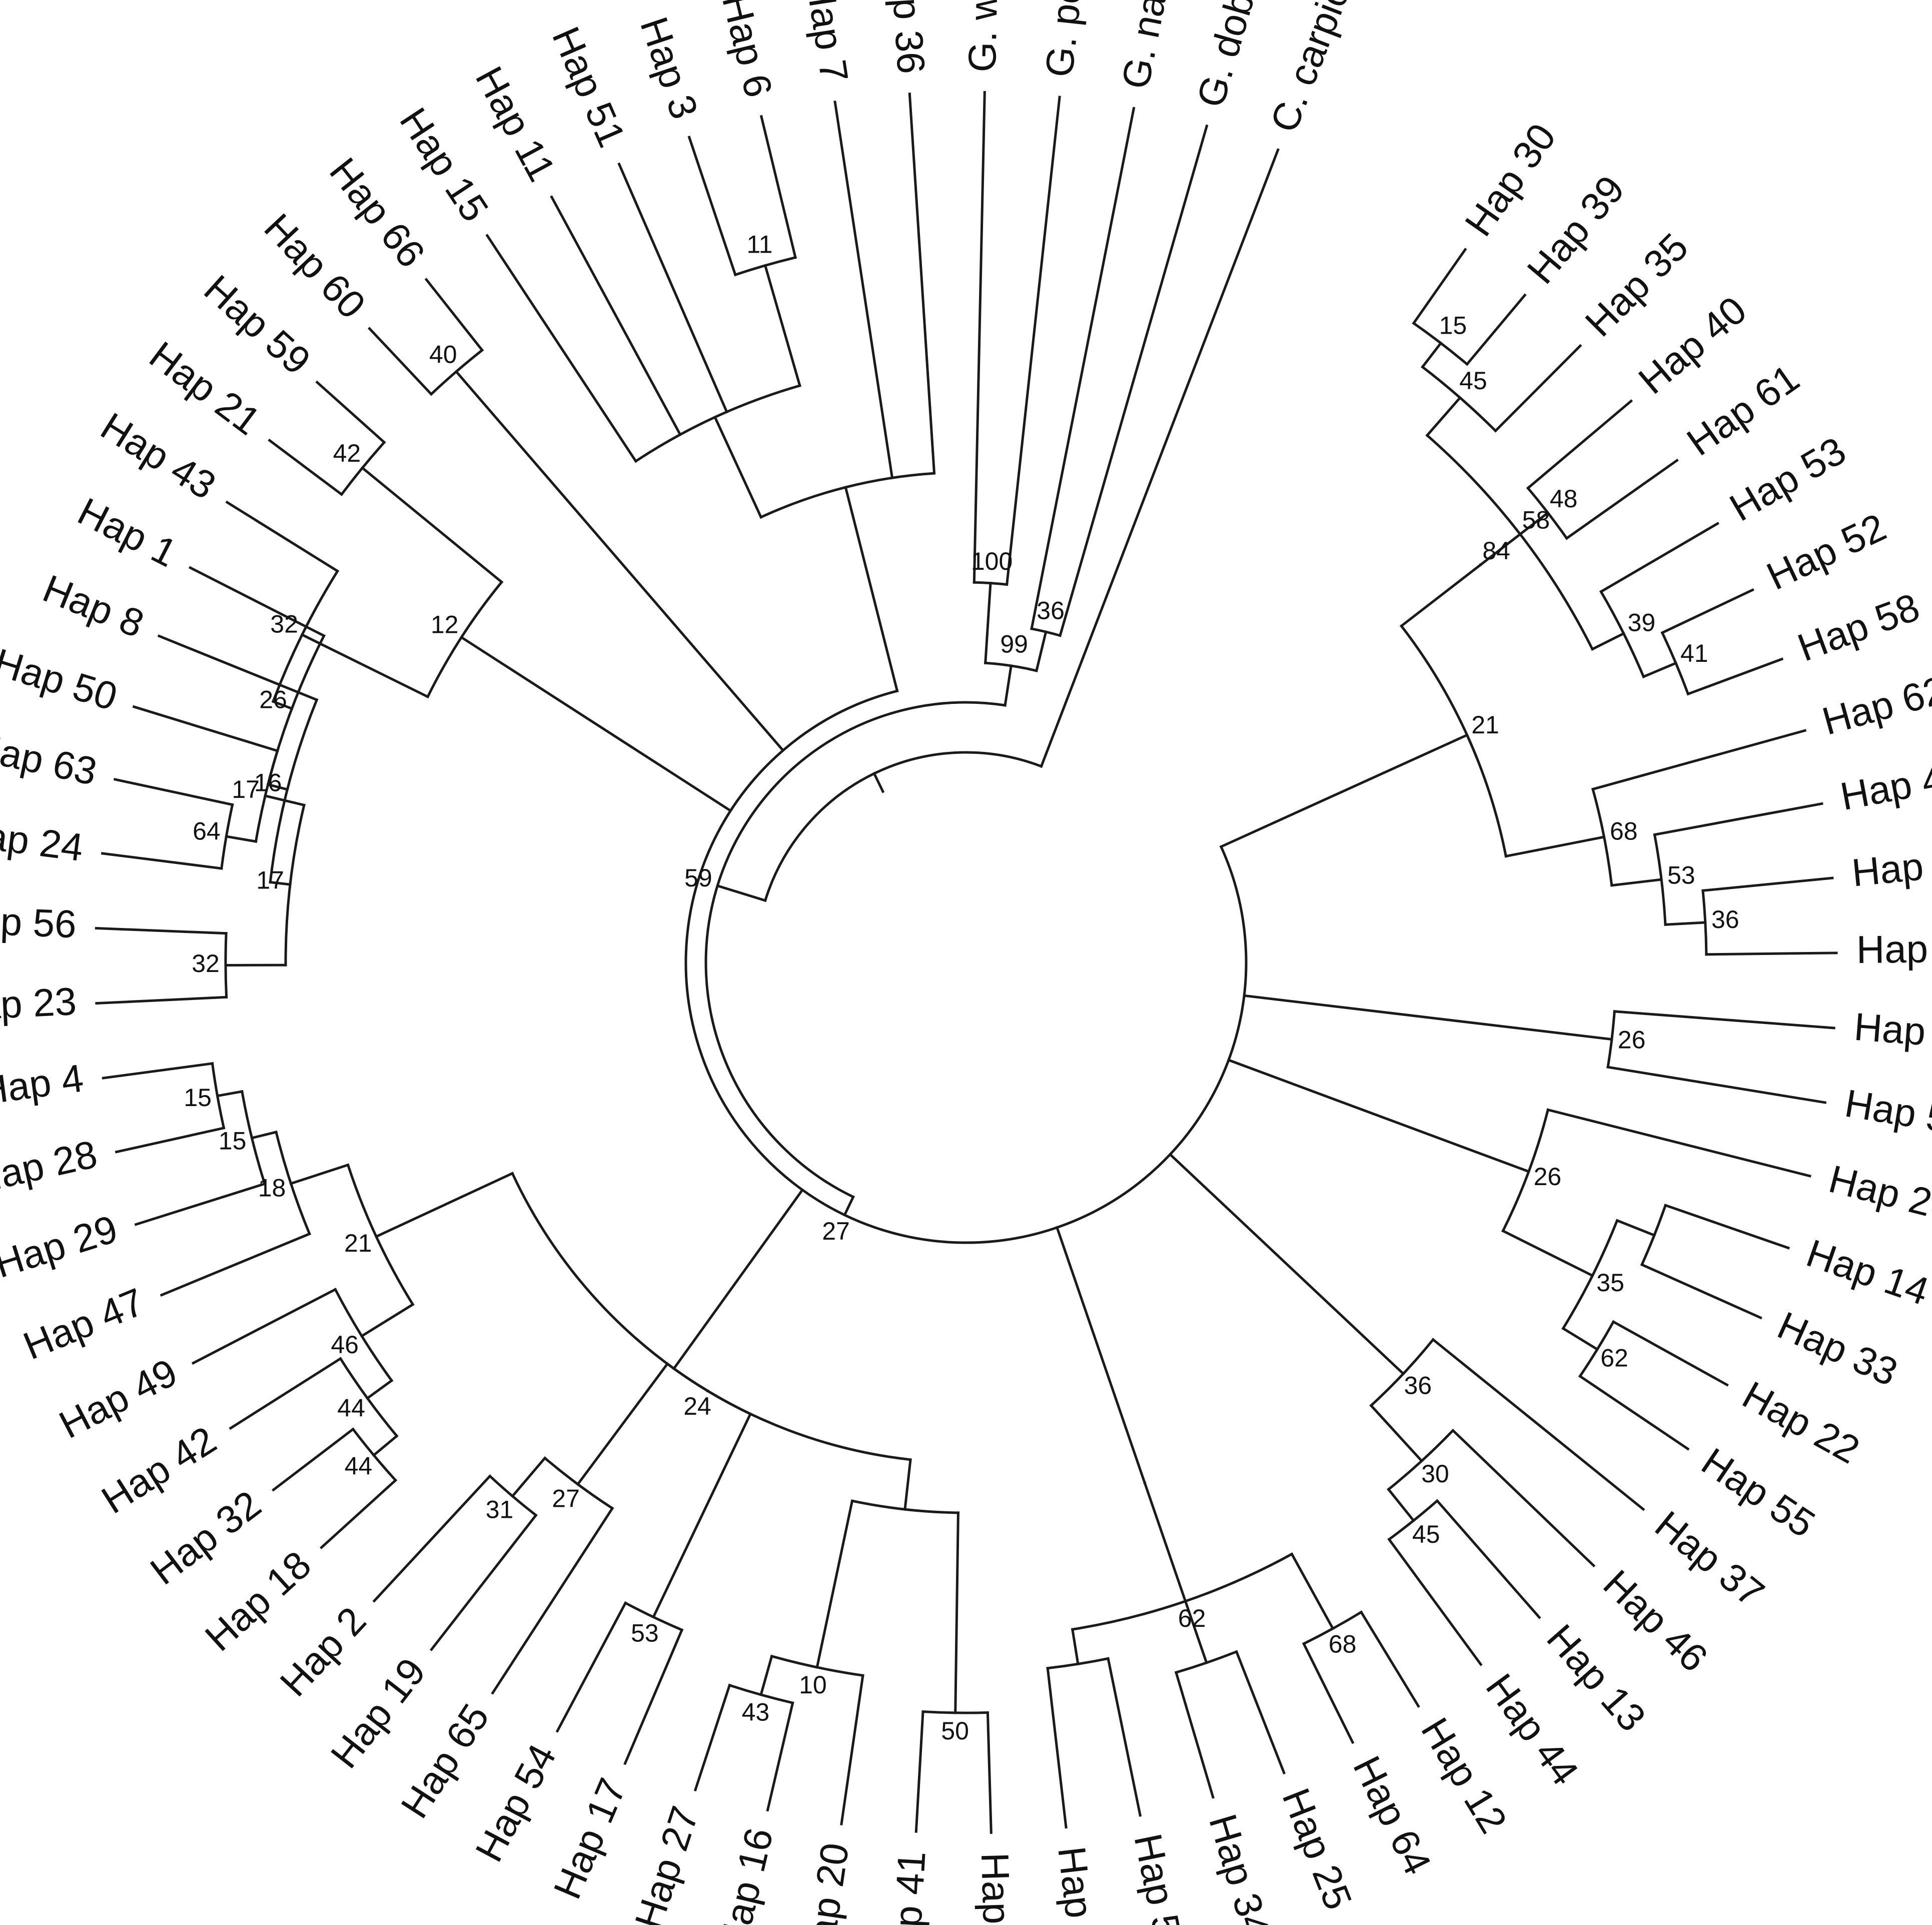  Describe the element at coordinates (39, 1004) in the screenshot. I see `tip-label: Hap 23` at that location.